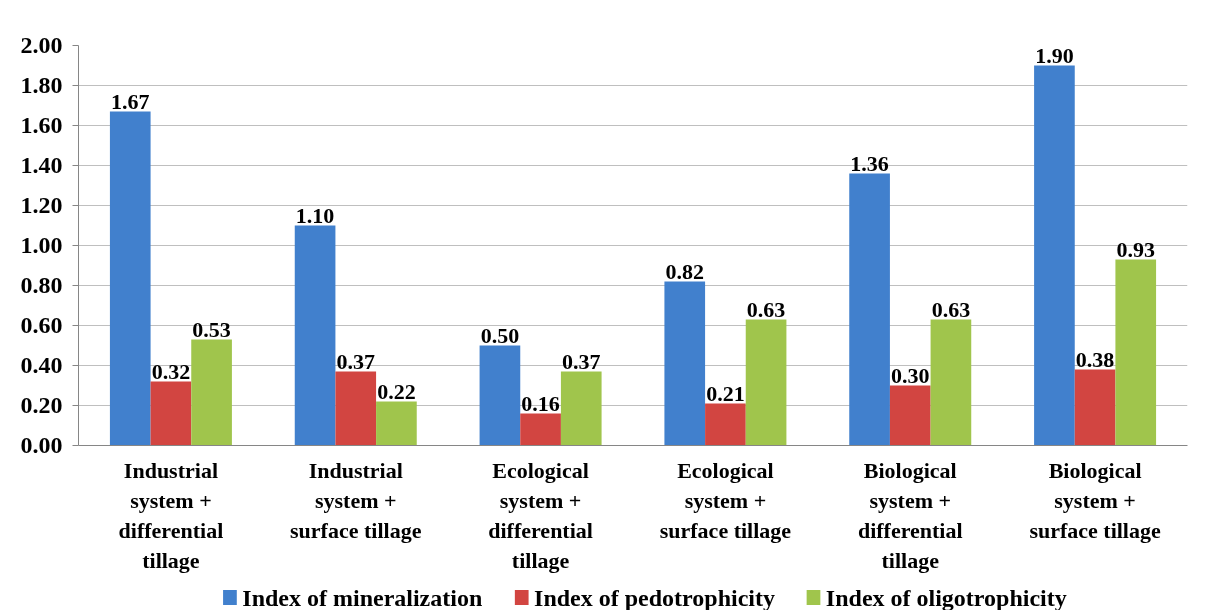 The width and height of the screenshot is (1212, 610). Describe the element at coordinates (41, 365) in the screenshot. I see `y-tick-label: 0.40` at that location.